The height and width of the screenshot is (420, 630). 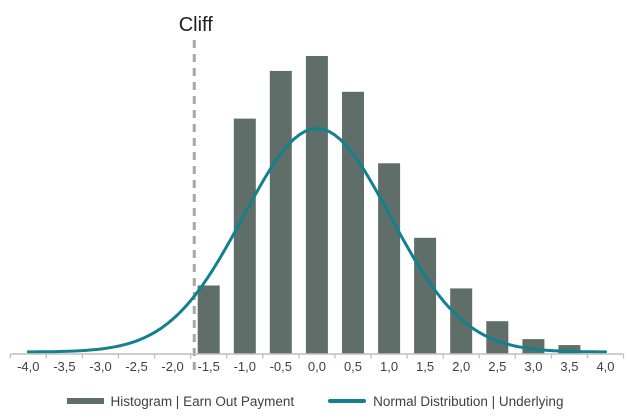 What do you see at coordinates (64, 366) in the screenshot?
I see `x-axis-tick-label: -3,5` at bounding box center [64, 366].